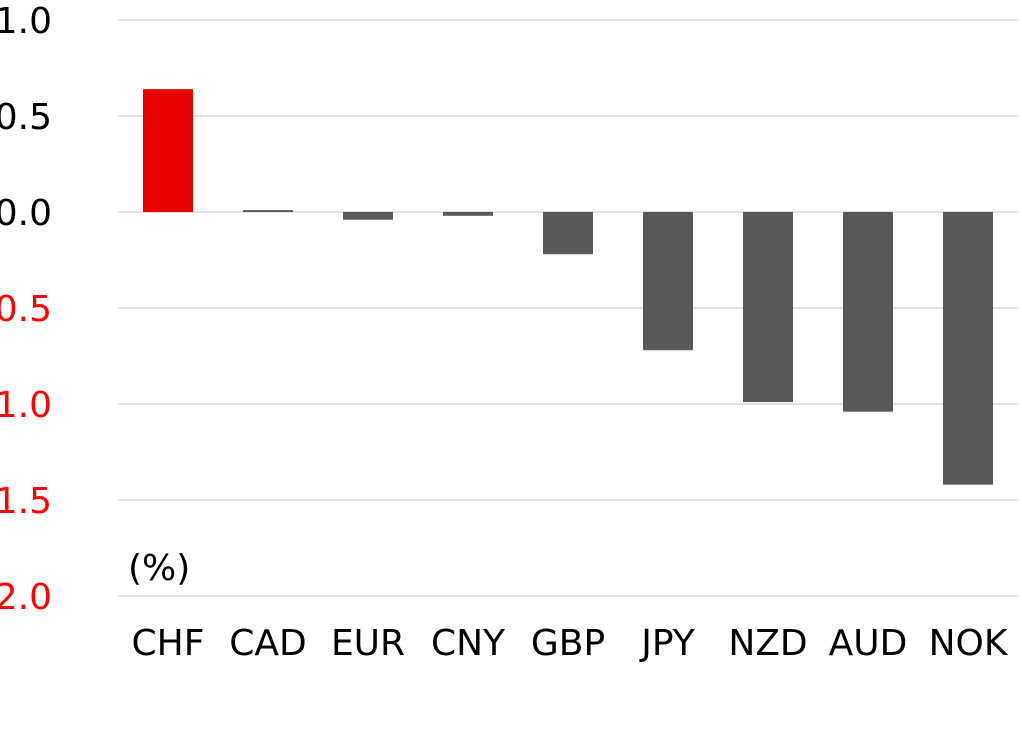 The image size is (1022, 746). I want to click on bar-cny, so click(468, 214).